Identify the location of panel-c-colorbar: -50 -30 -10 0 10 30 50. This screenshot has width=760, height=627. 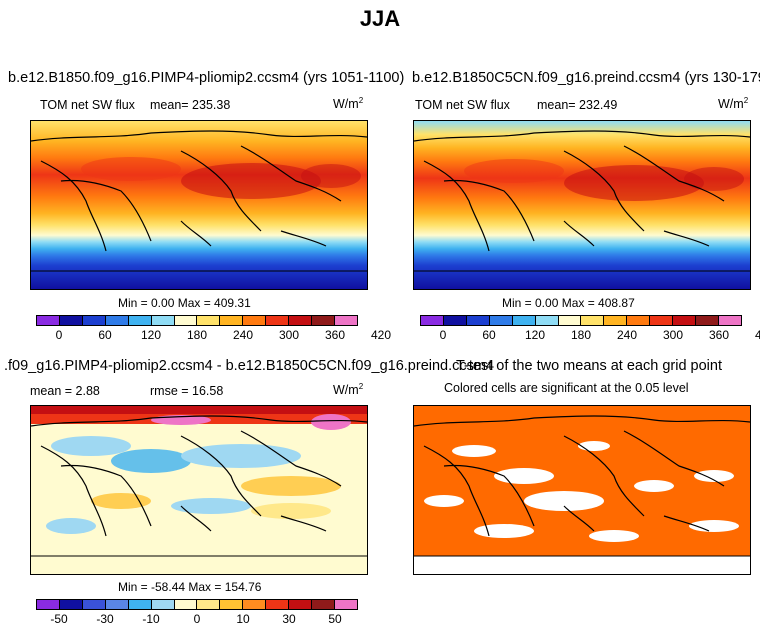
(197, 612).